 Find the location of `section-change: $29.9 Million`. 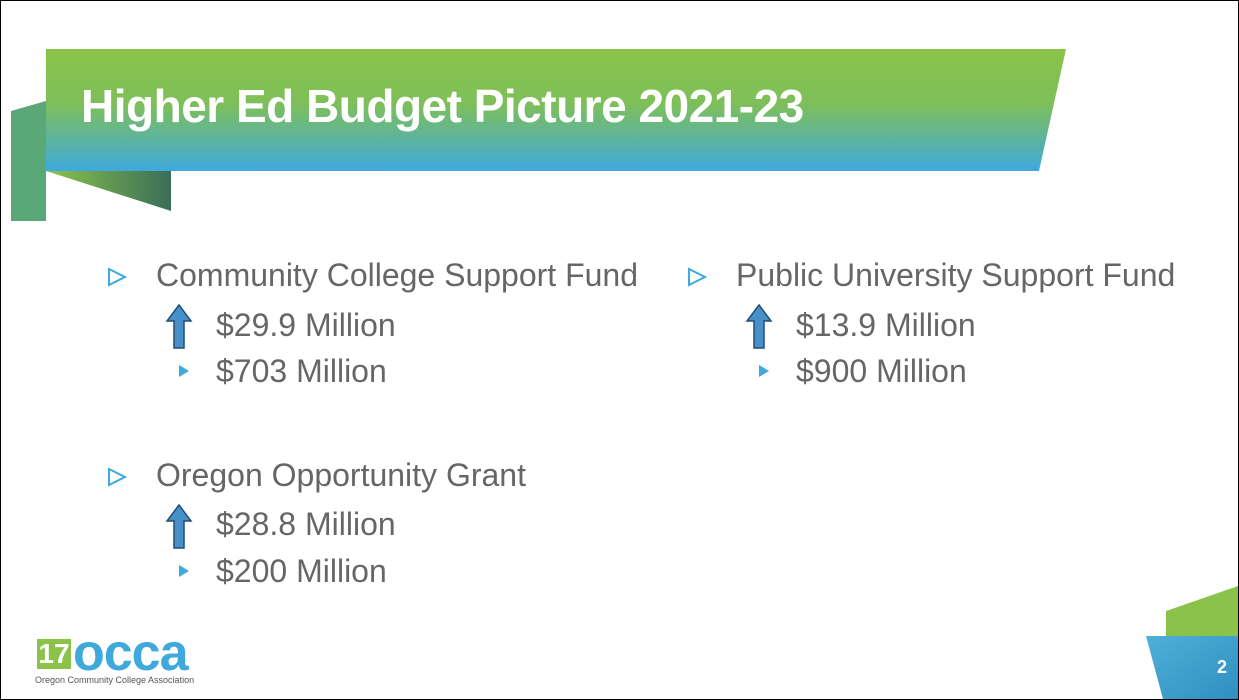

section-change: $29.9 Million is located at coordinates (306, 325).